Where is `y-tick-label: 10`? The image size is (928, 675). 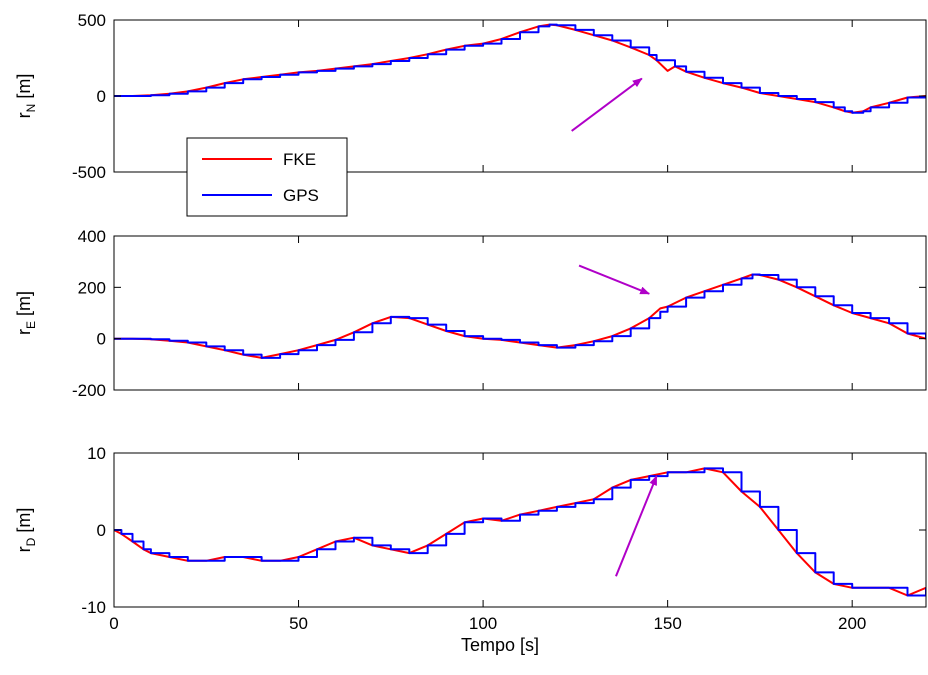 y-tick-label: 10 is located at coordinates (96, 453).